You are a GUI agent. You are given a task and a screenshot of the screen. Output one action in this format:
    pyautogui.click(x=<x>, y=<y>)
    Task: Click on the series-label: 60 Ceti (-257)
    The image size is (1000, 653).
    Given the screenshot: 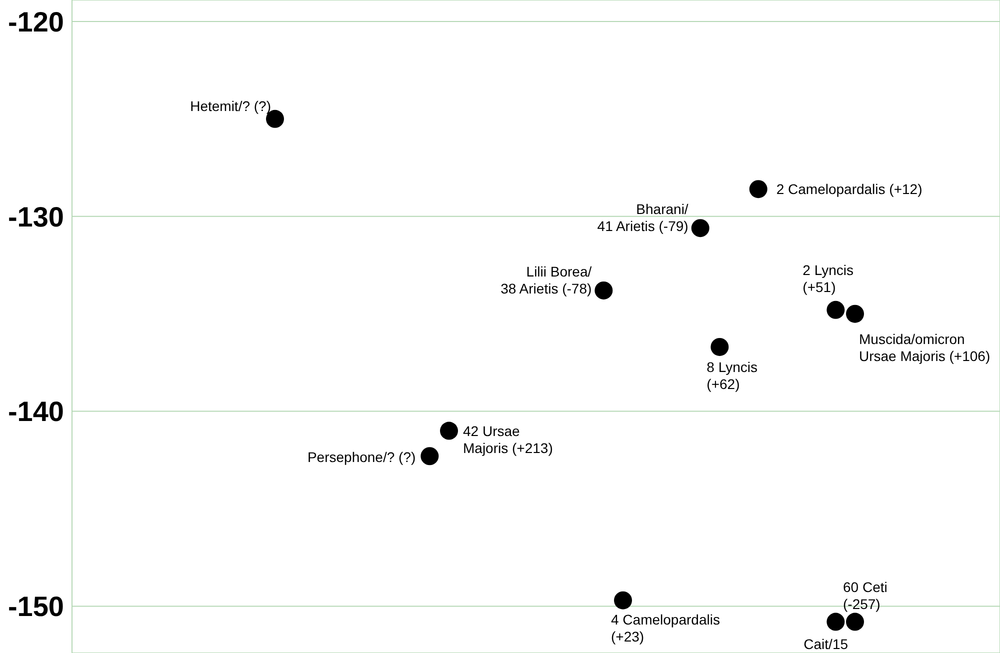 What is the action you would take?
    pyautogui.click(x=865, y=595)
    